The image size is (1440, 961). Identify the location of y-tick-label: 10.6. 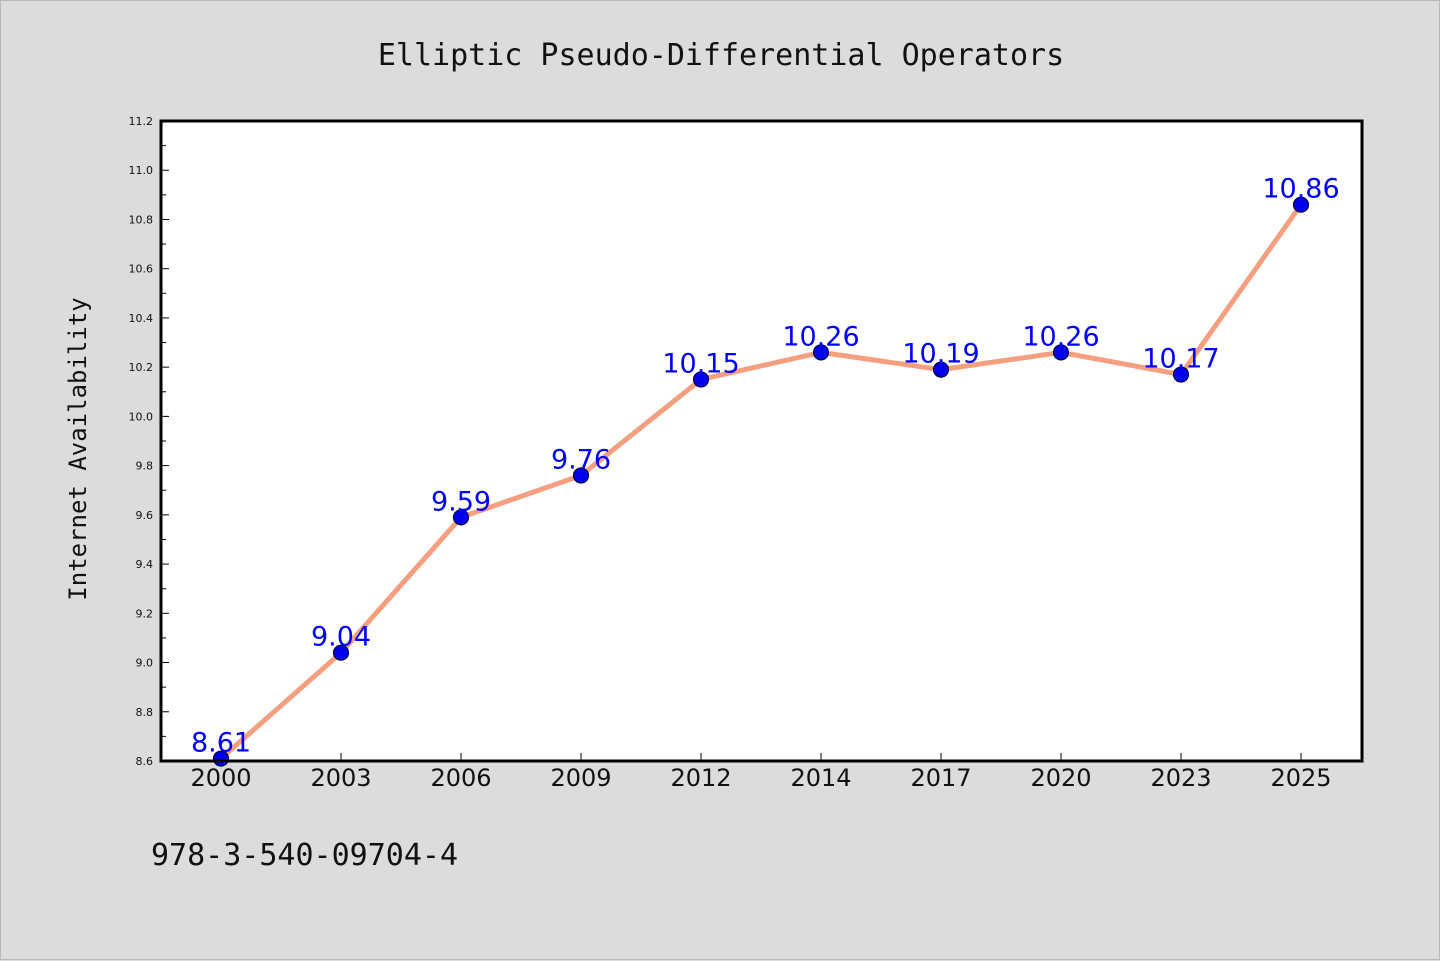
(141, 269).